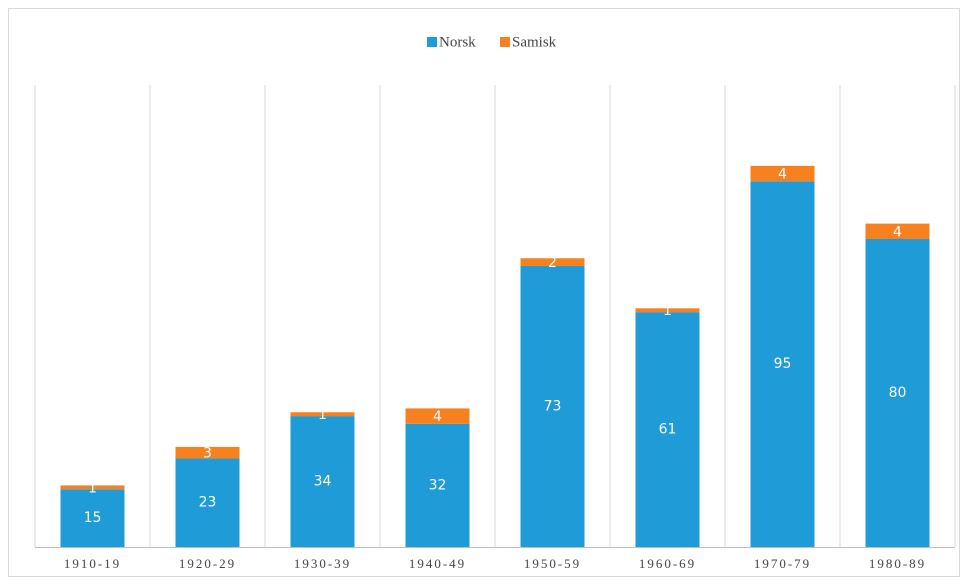  I want to click on data-label: 32, so click(438, 485).